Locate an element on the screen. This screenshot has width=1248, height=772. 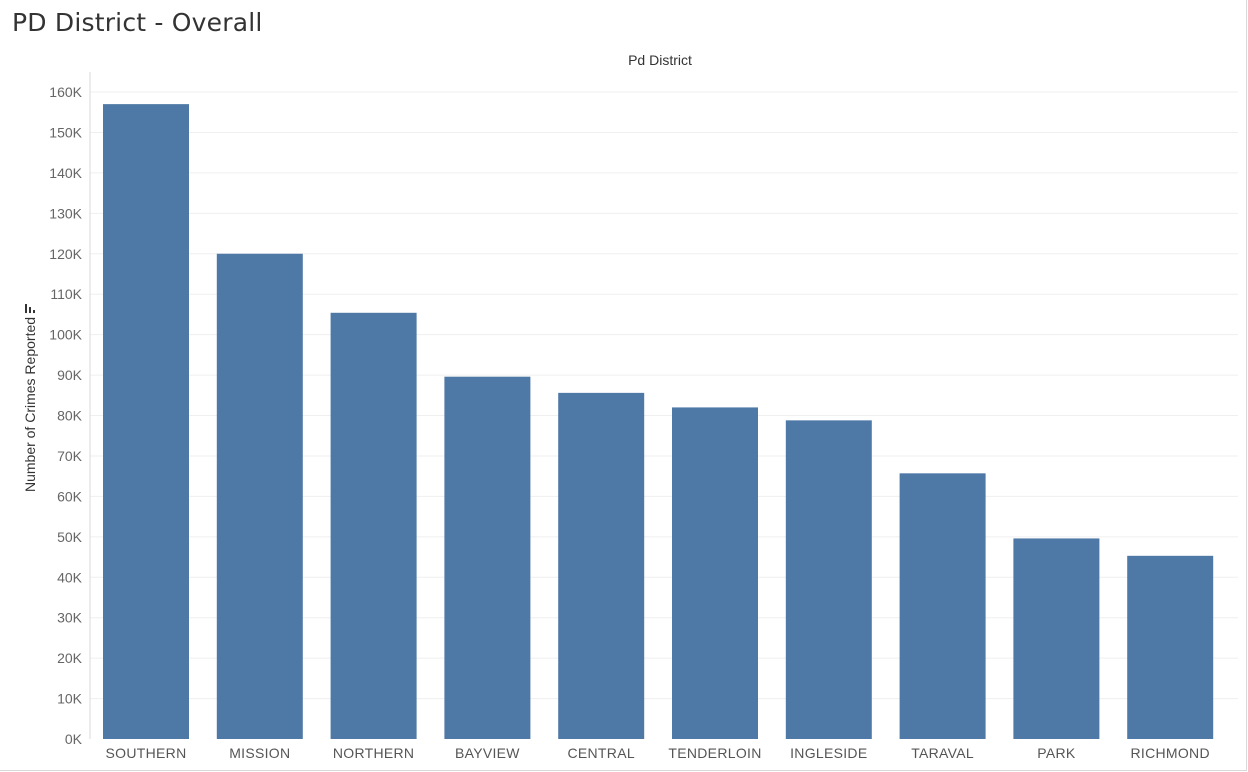
y-tick-label: 140K is located at coordinates (65, 173).